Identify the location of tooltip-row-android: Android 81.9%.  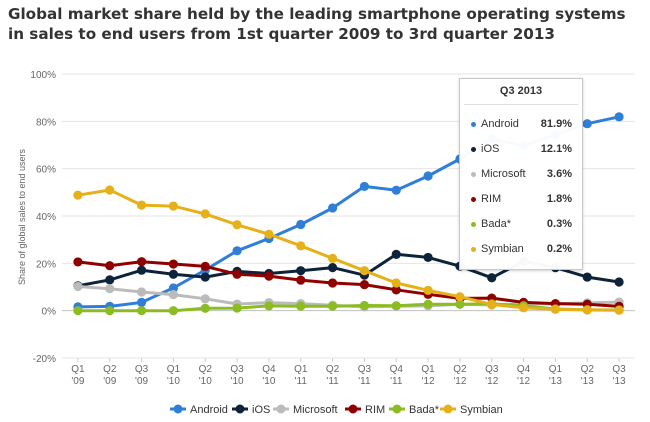
(521, 124).